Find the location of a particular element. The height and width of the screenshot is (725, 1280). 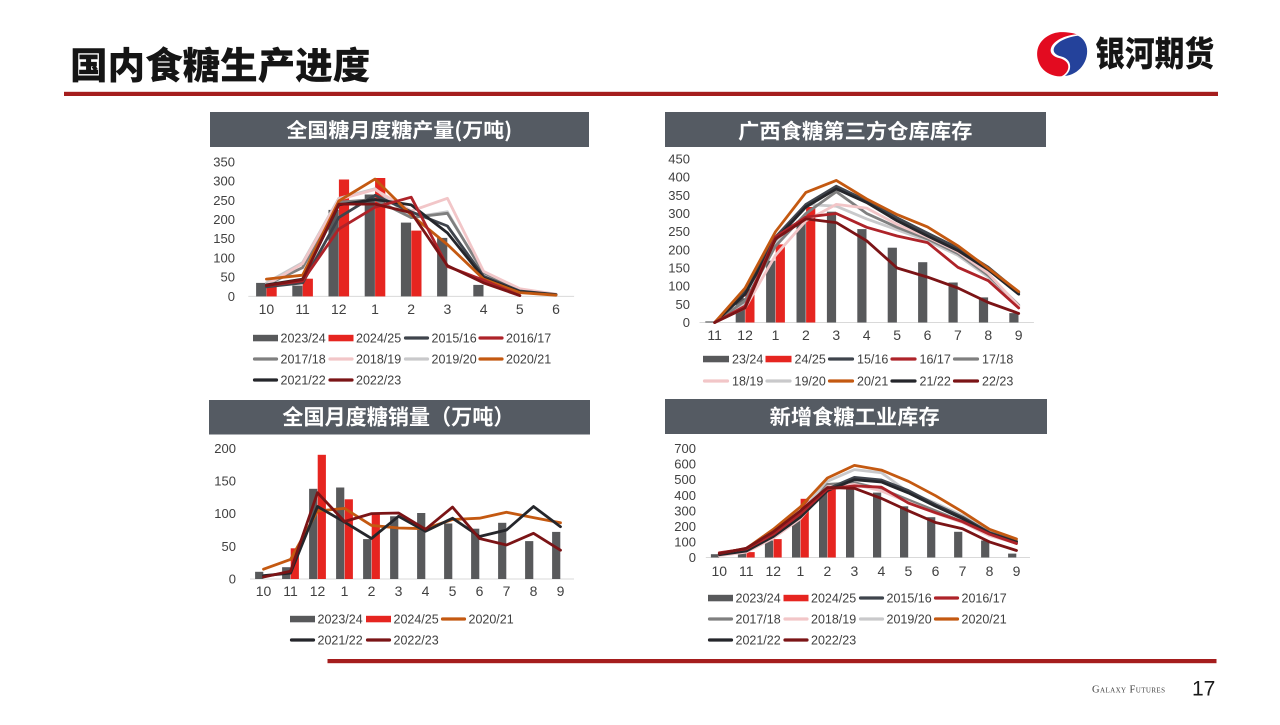

svg-text: 18/19 is located at coordinates (747, 382).